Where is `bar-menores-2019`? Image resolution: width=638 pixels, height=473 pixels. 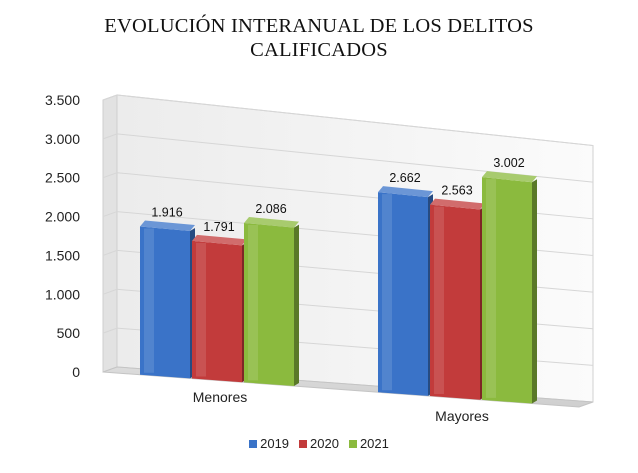 bar-menores-2019 is located at coordinates (167, 299).